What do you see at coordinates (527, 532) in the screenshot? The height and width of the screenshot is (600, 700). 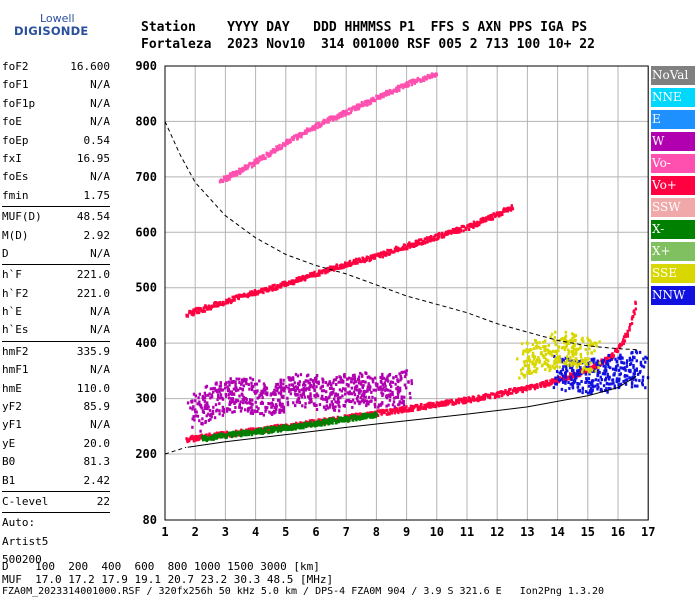 I see `x-tick-label: 13` at bounding box center [527, 532].